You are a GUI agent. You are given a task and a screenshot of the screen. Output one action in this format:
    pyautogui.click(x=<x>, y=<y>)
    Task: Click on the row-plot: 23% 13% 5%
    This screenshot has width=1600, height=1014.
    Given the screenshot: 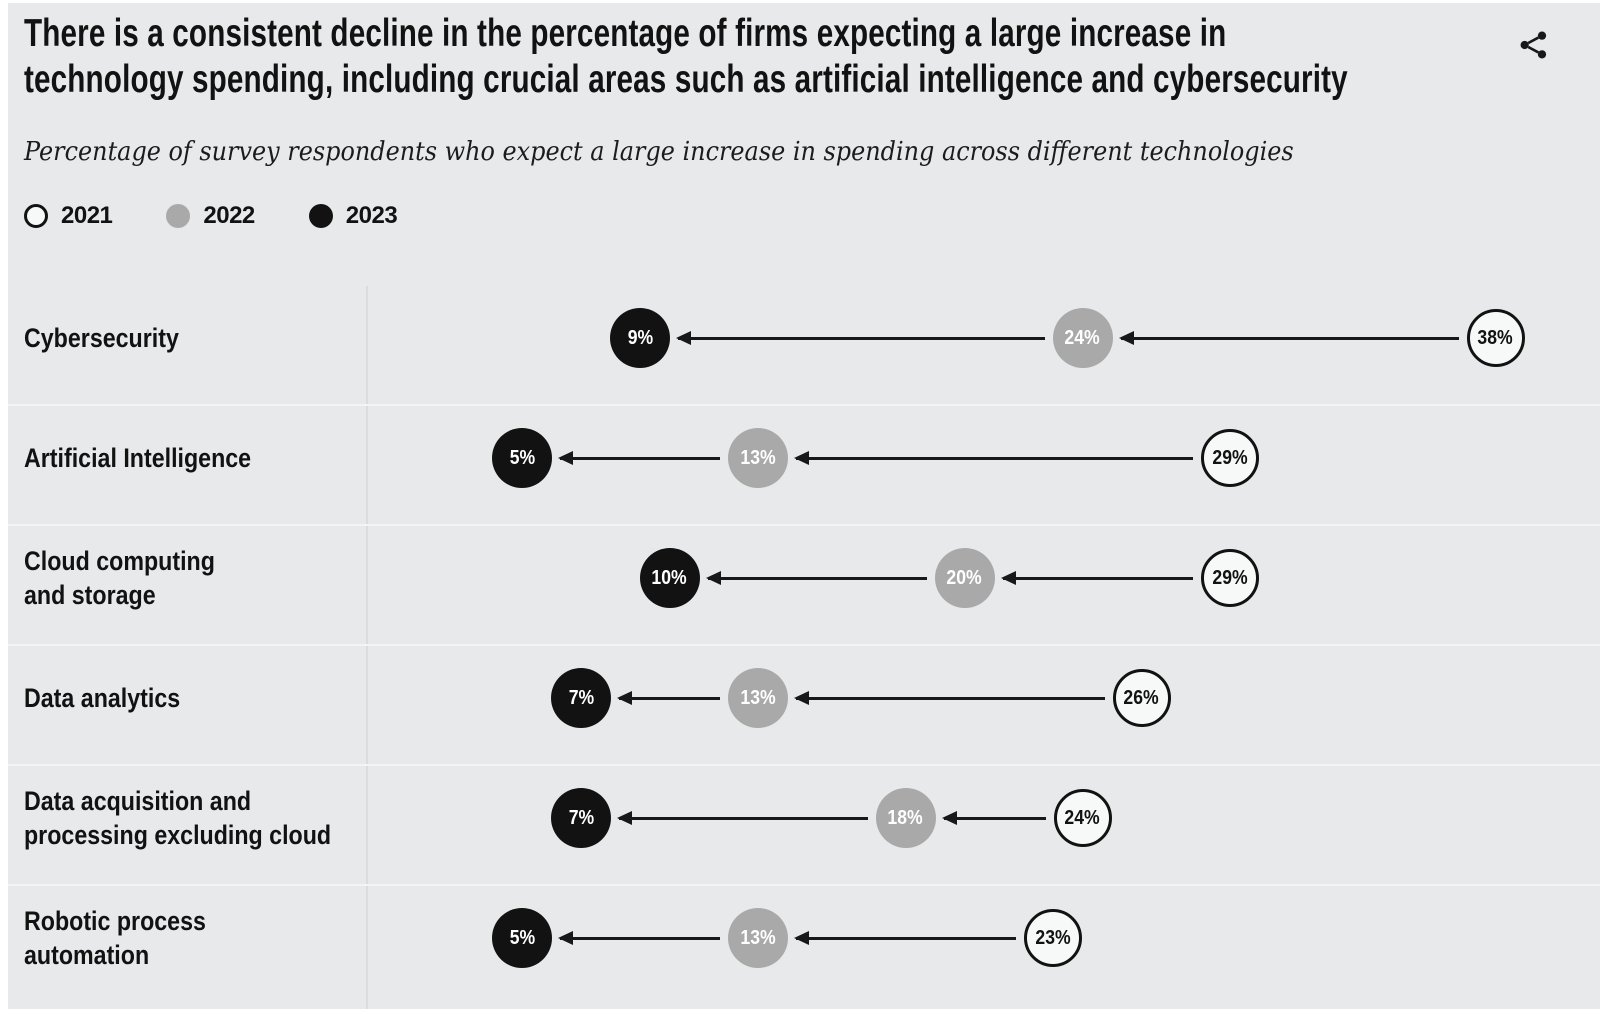 What is the action you would take?
    pyautogui.click(x=804, y=946)
    